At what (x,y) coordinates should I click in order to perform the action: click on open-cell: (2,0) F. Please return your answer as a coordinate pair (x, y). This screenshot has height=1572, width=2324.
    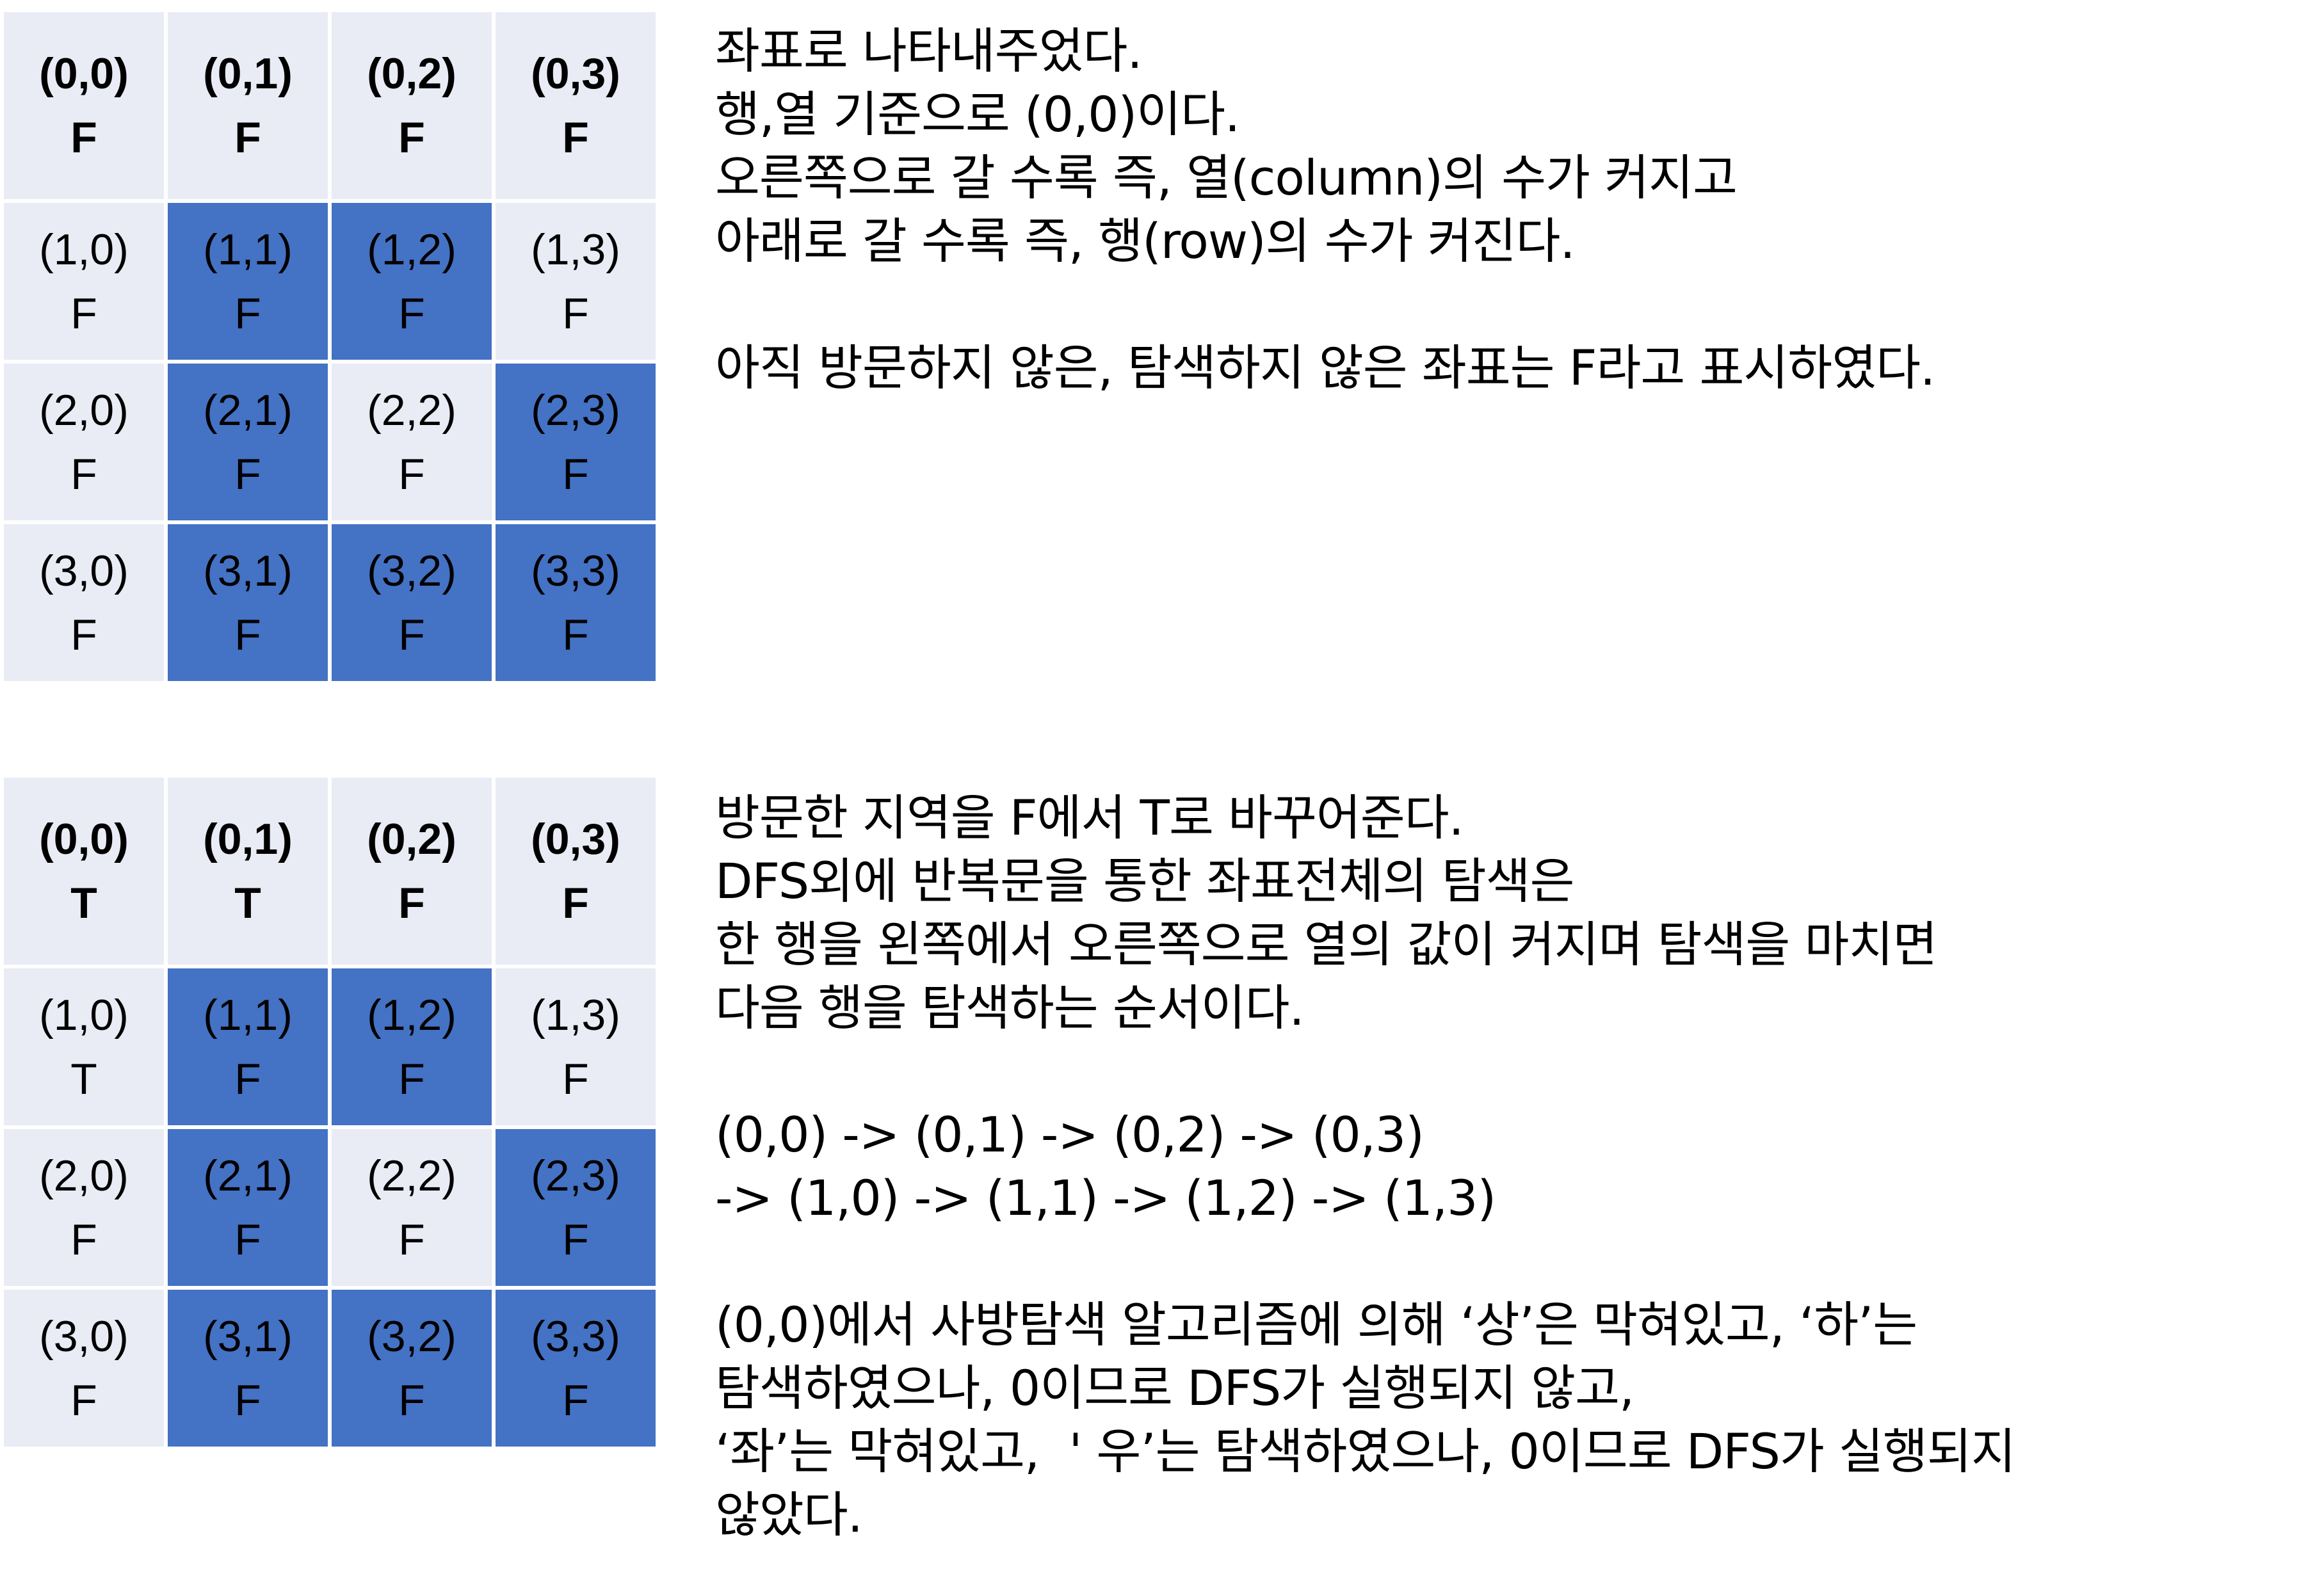
    Looking at the image, I should click on (84, 442).